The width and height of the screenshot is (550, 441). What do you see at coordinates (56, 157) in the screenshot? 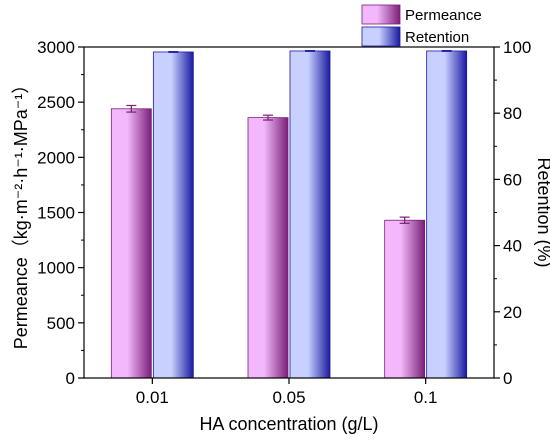
I see `left-tick-label: 2000` at bounding box center [56, 157].